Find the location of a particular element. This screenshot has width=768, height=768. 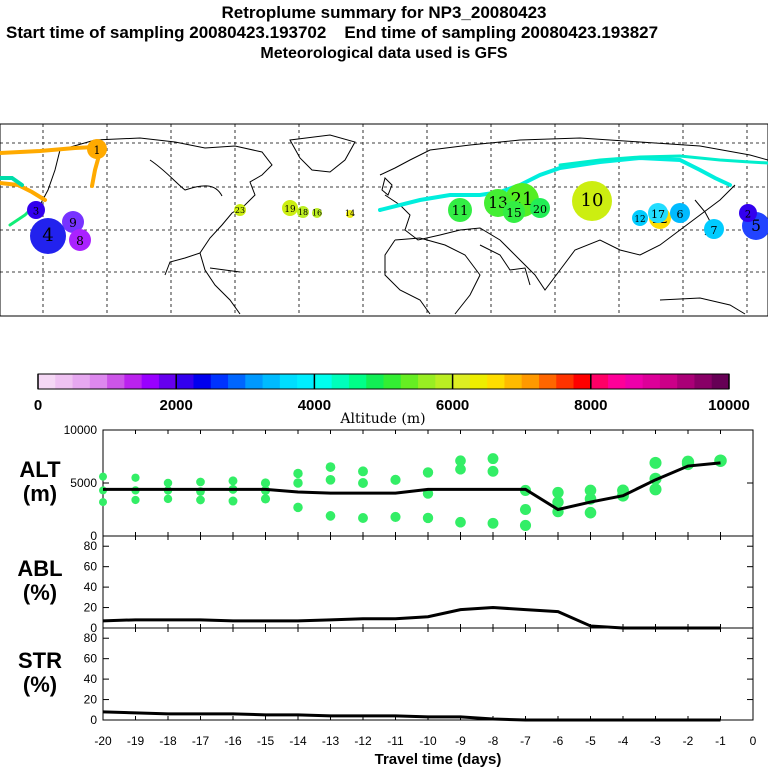

map-marker-label: 16 is located at coordinates (317, 213).